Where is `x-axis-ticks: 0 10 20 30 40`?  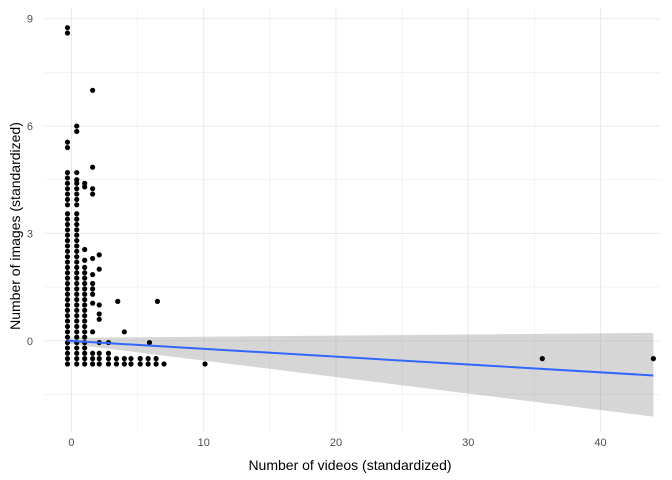 x-axis-ticks: 0 10 20 30 40 is located at coordinates (337, 443).